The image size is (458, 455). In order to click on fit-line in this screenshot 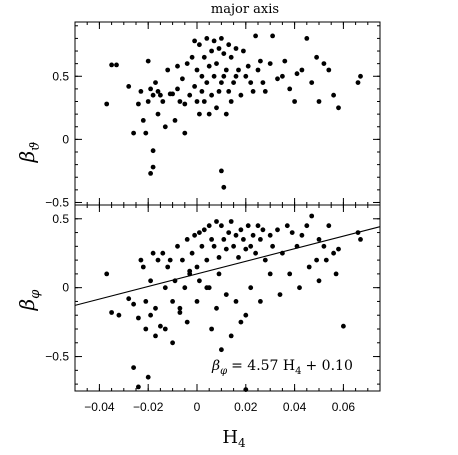, I will do `click(227, 266)`.